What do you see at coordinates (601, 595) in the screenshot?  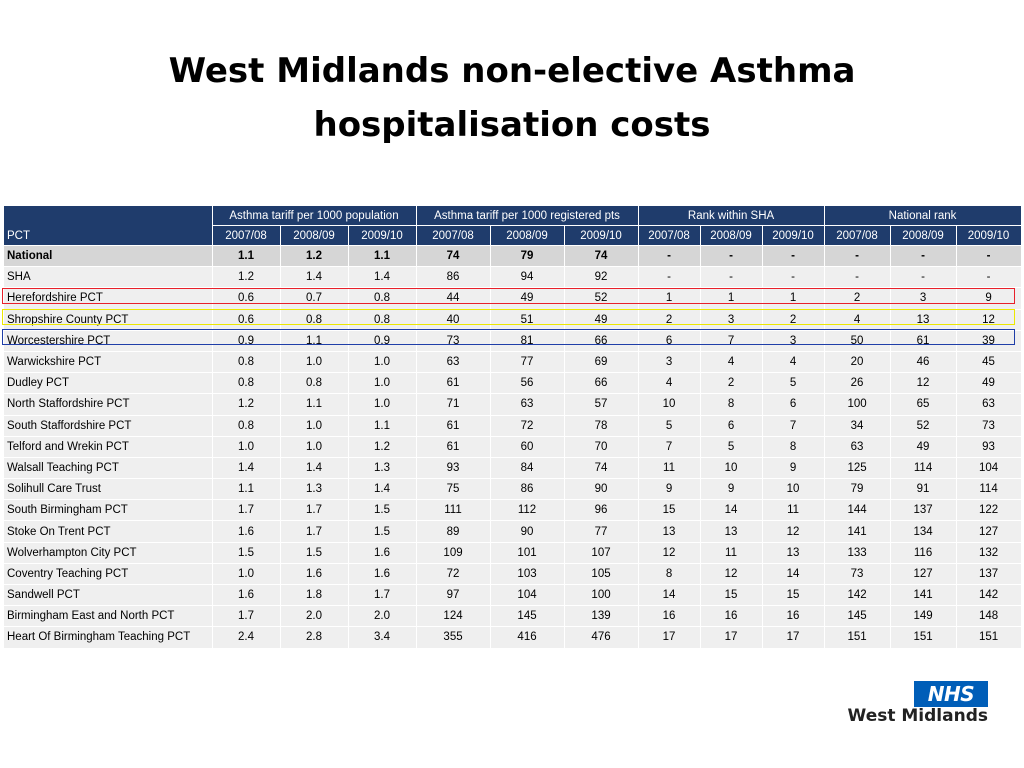 I see `value-cell: 100` at bounding box center [601, 595].